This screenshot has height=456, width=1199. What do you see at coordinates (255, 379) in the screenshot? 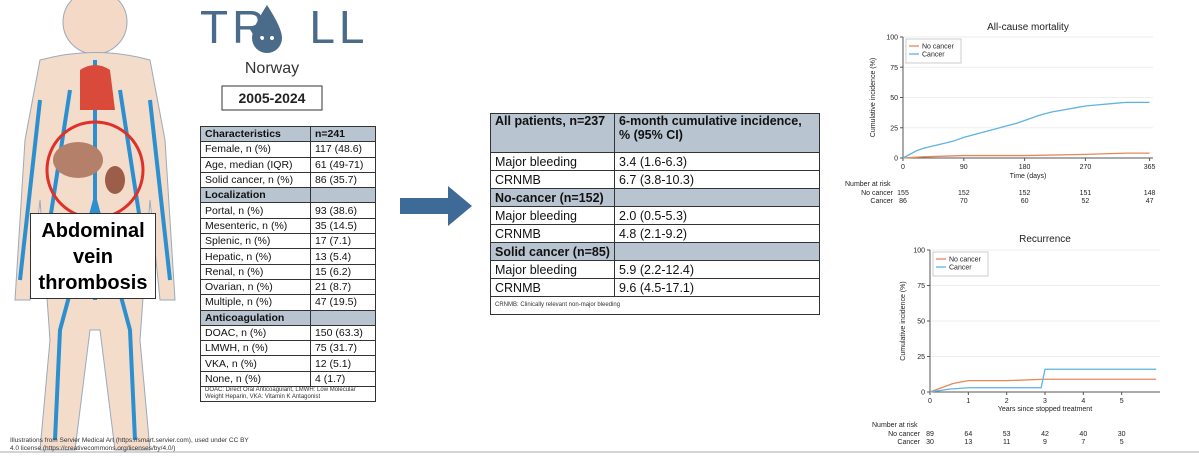
I see `cell: None, n (%)` at bounding box center [255, 379].